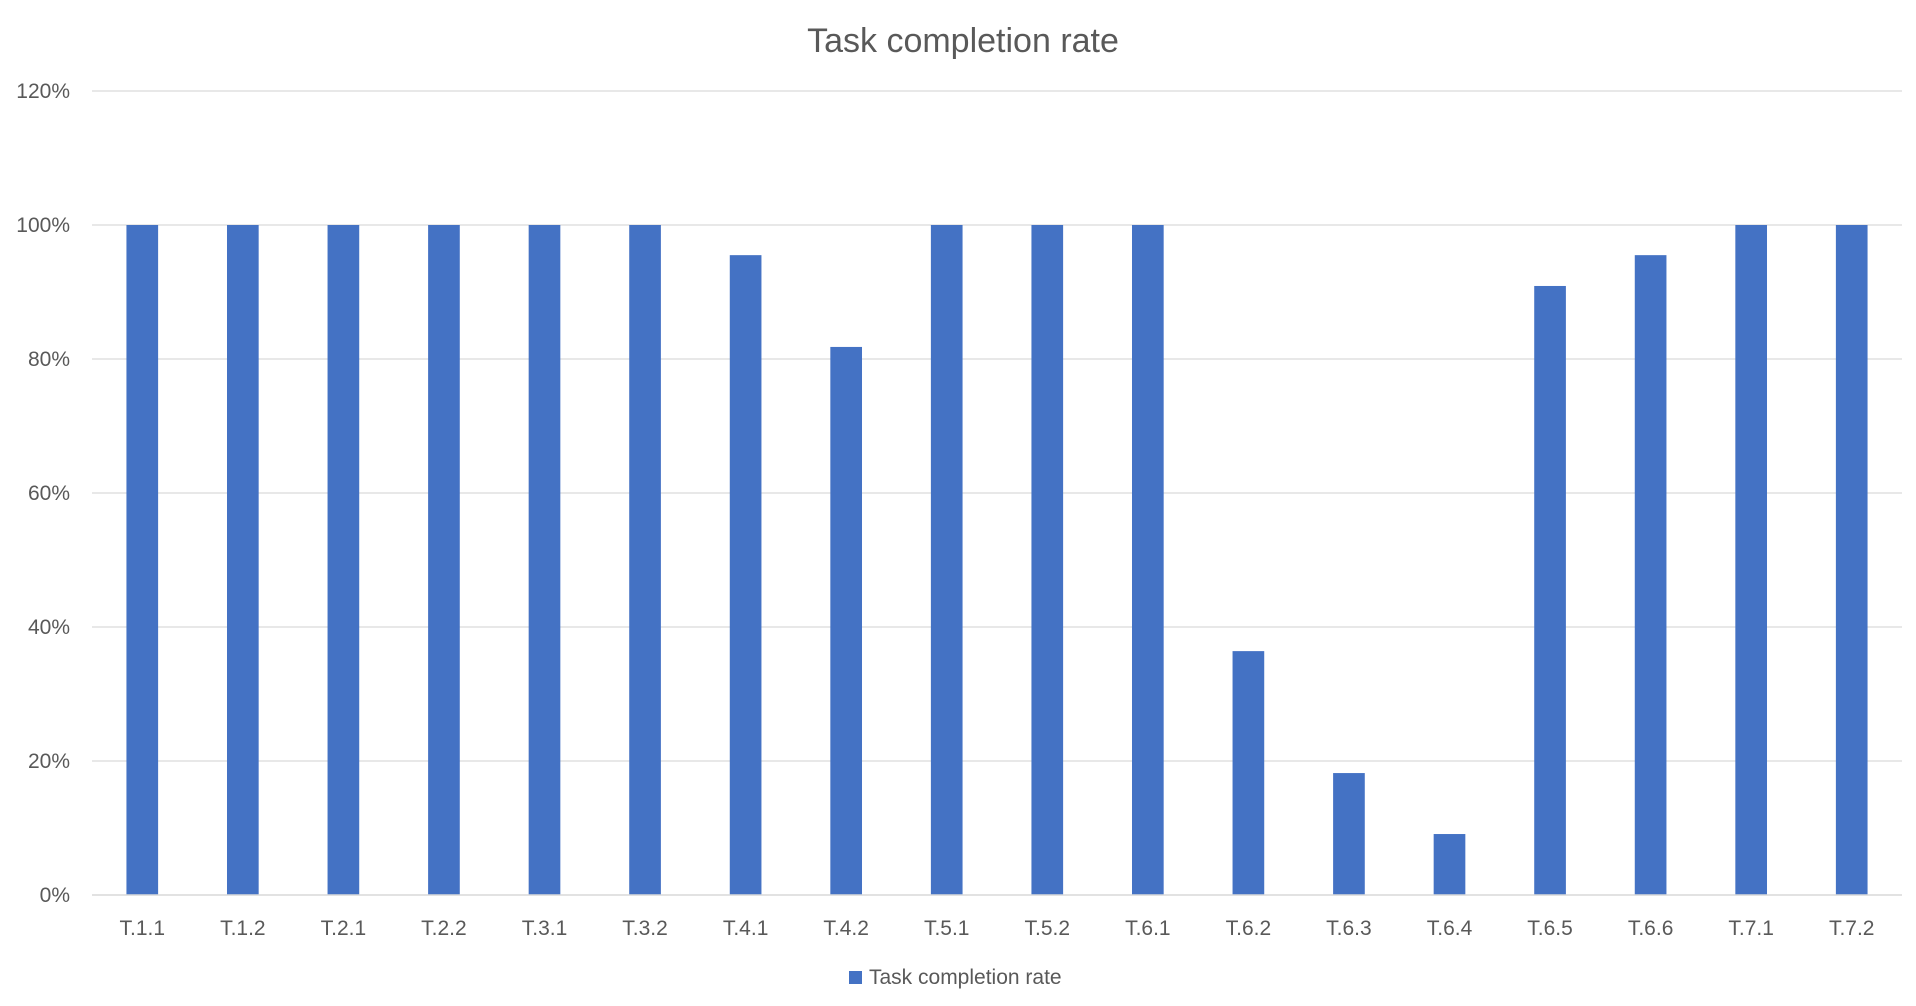 The height and width of the screenshot is (1006, 1916). What do you see at coordinates (645, 928) in the screenshot?
I see `x-tick-label: T.3.2` at bounding box center [645, 928].